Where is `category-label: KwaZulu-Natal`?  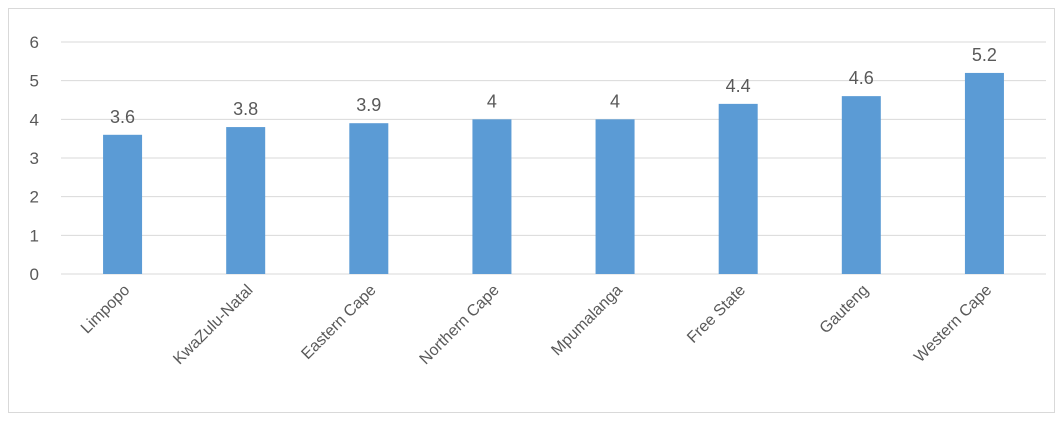
category-label: KwaZulu-Natal is located at coordinates (213, 325).